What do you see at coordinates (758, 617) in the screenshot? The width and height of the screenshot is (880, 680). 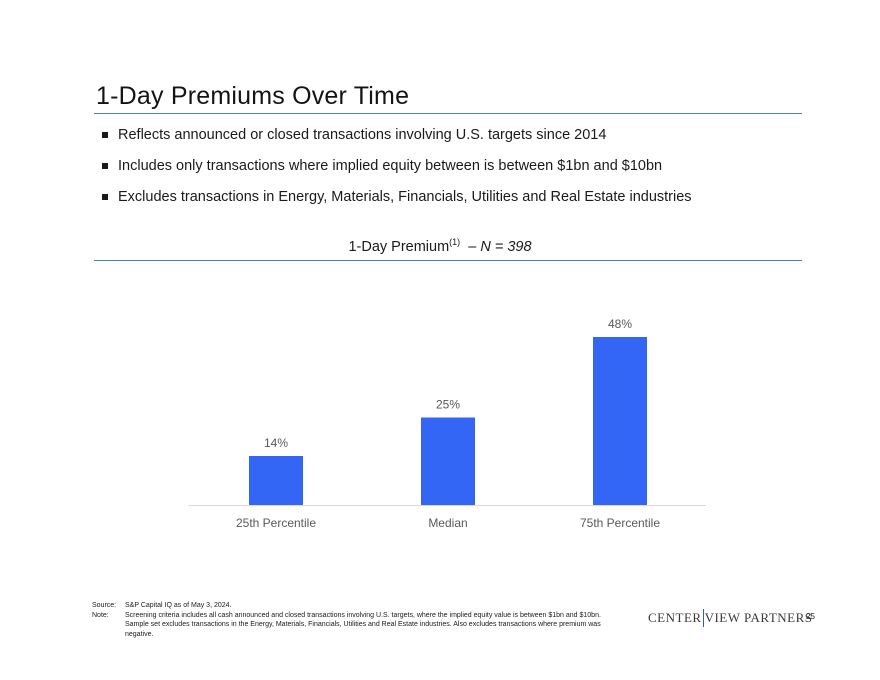 I see `logo-text-right: VIEW PARTNERS` at bounding box center [758, 617].